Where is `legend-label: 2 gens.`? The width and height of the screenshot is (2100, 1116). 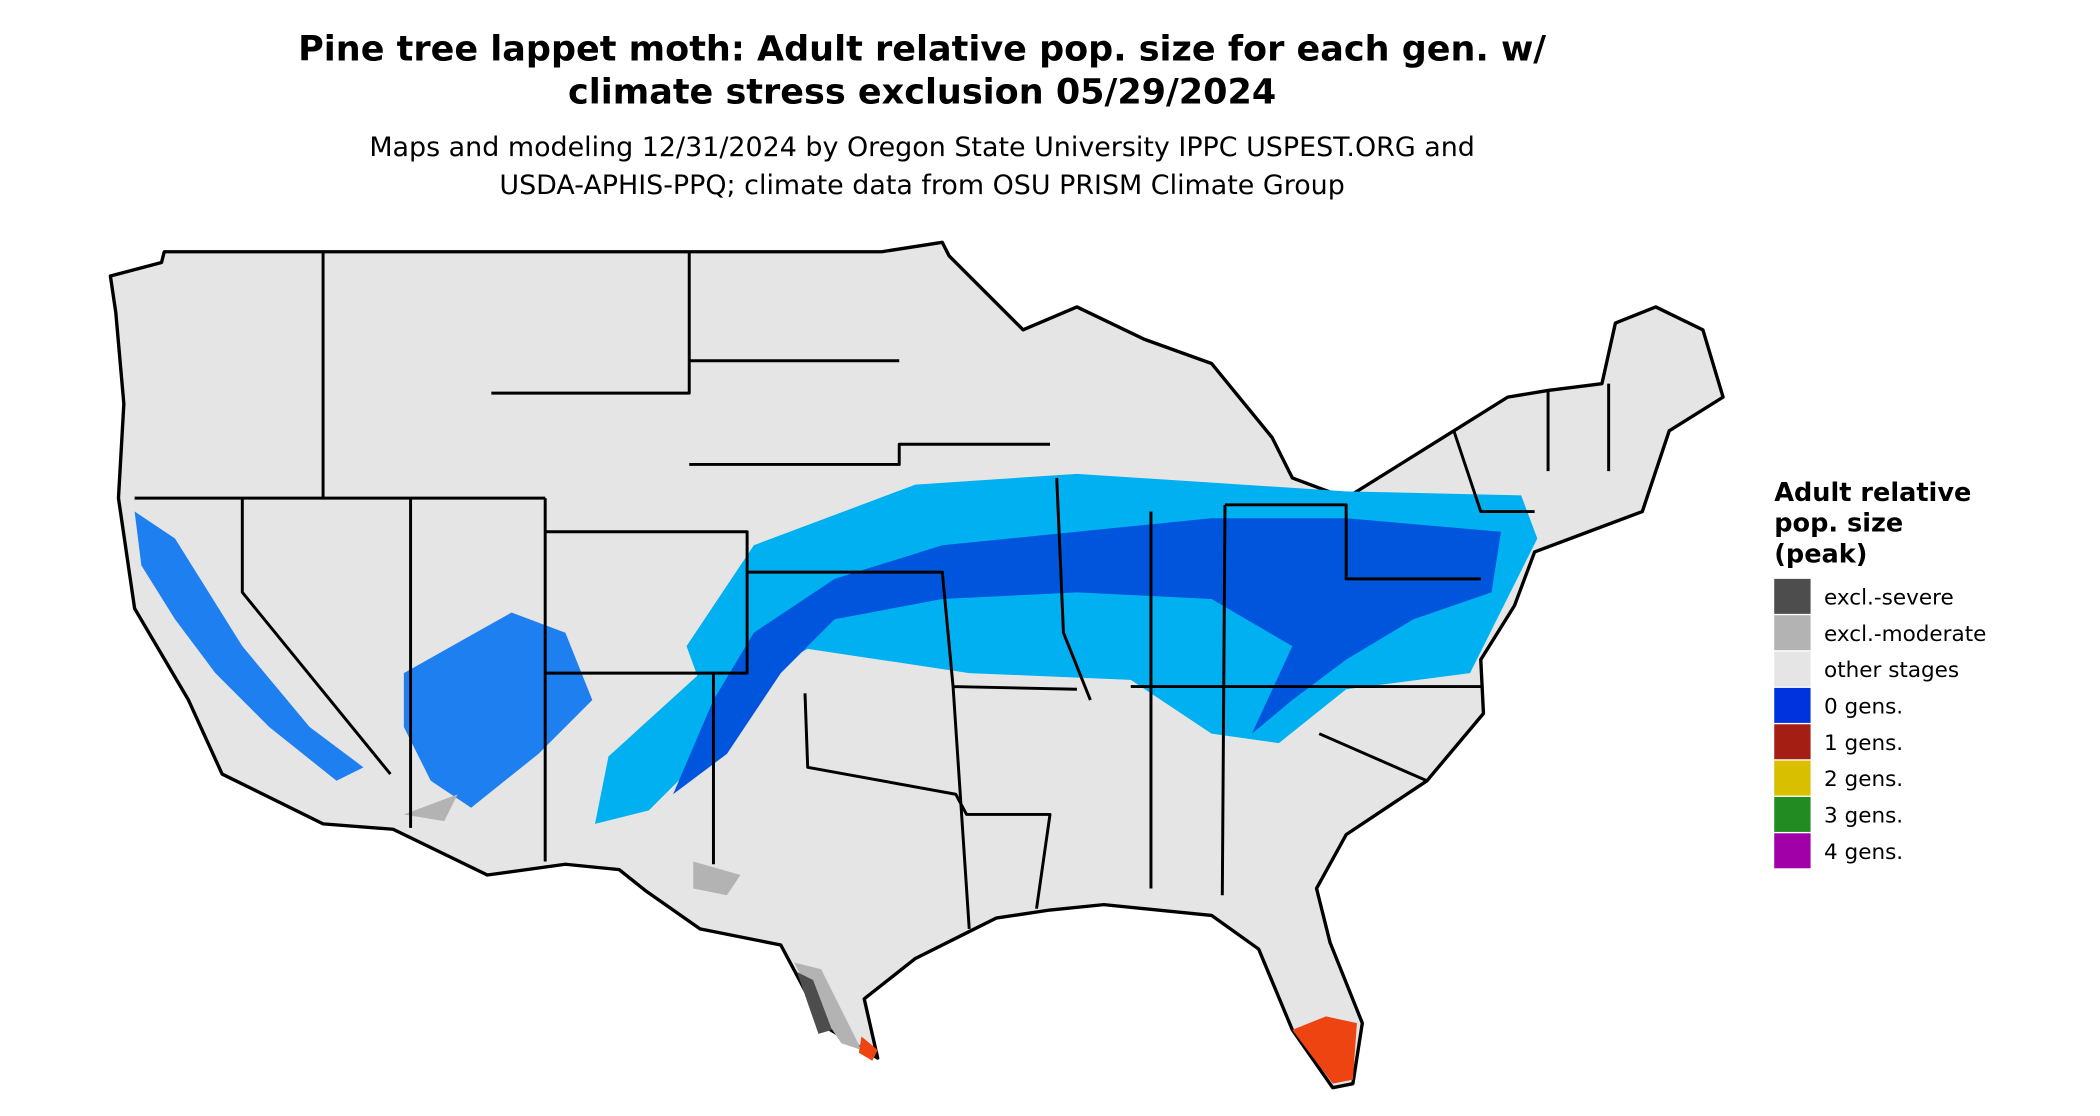
legend-label: 2 gens. is located at coordinates (1863, 779).